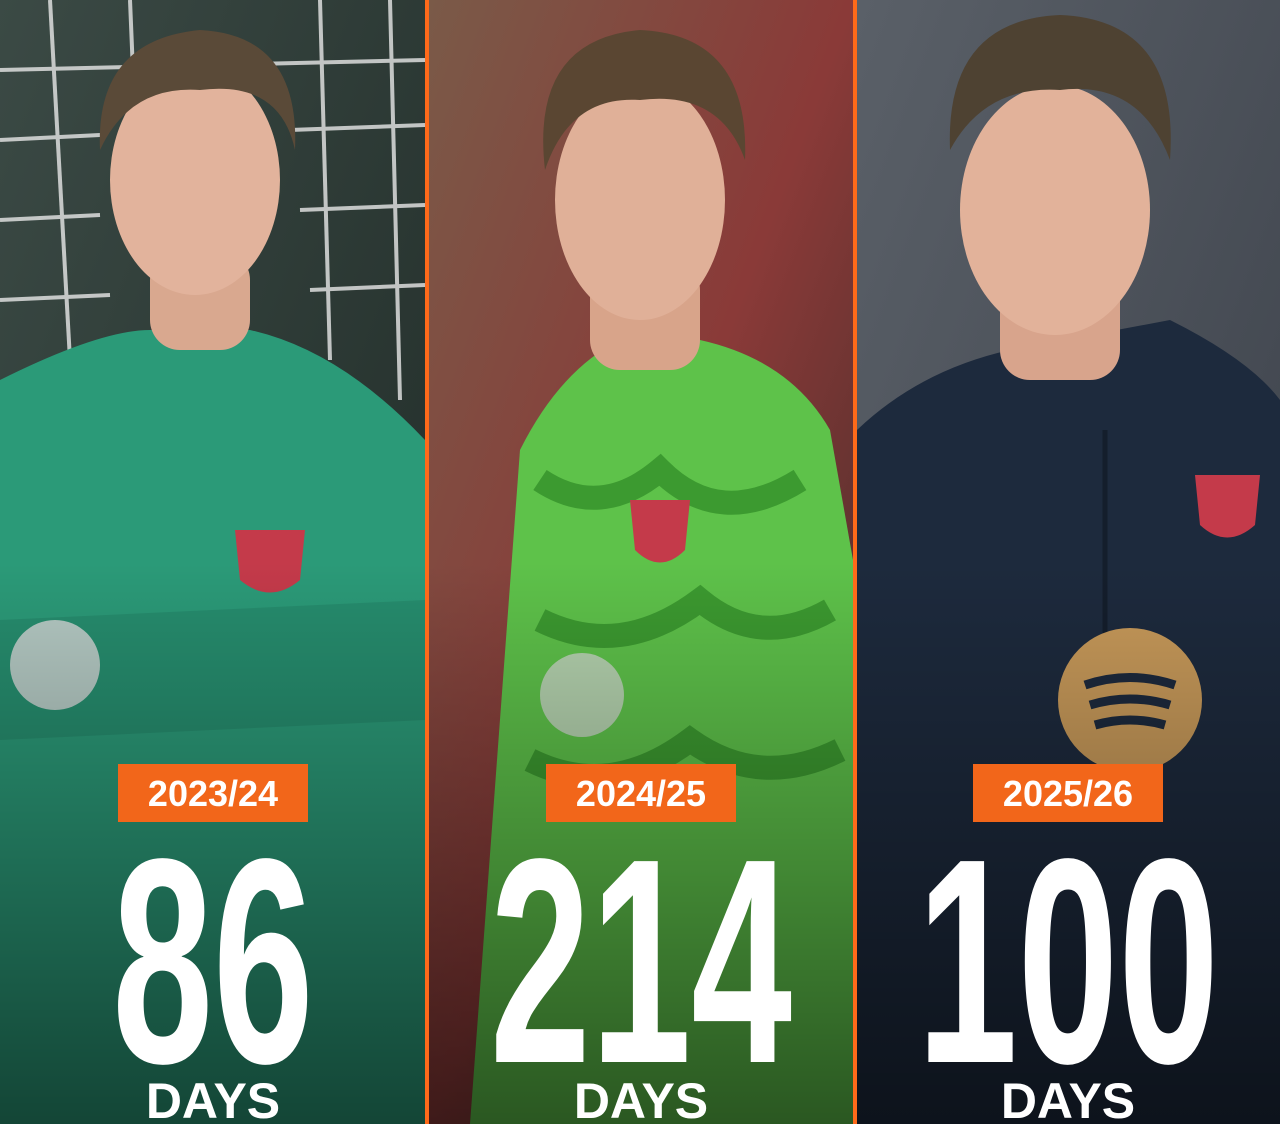 The image size is (1280, 1124). What do you see at coordinates (1068, 961) in the screenshot?
I see `days-value: 100` at bounding box center [1068, 961].